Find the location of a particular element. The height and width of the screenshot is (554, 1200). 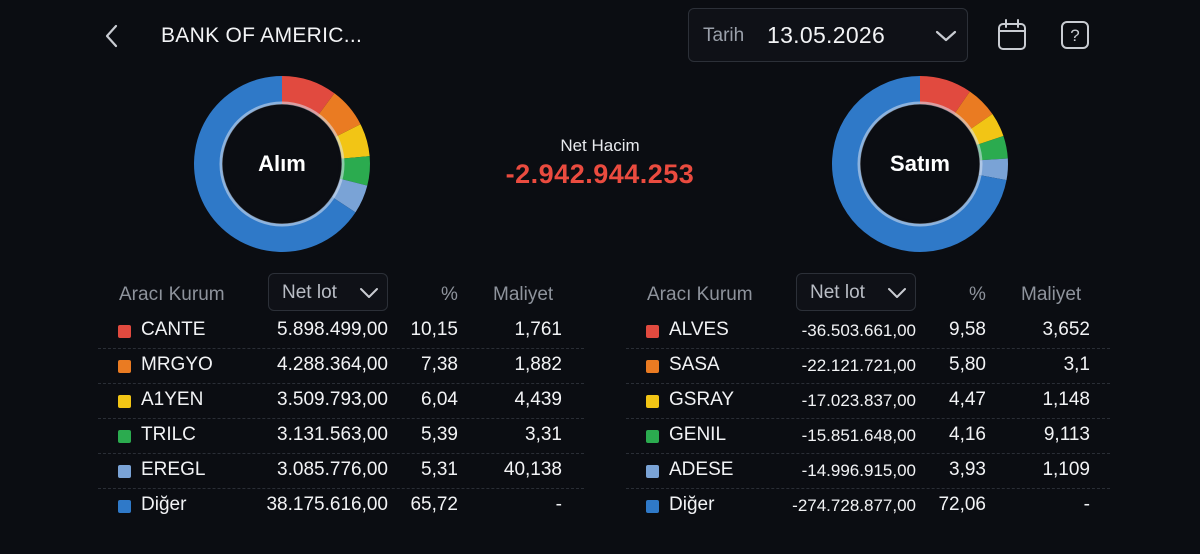

date-label: Tarih is located at coordinates (724, 35).